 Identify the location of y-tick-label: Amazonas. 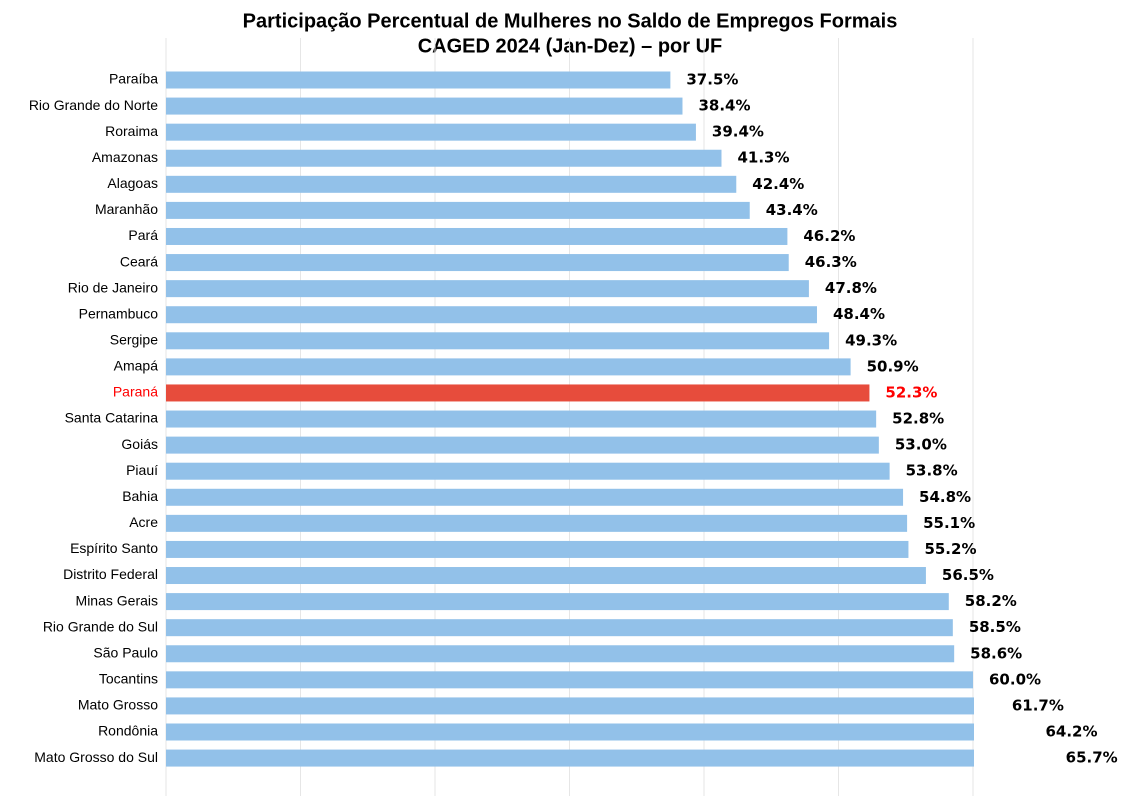
(125, 157).